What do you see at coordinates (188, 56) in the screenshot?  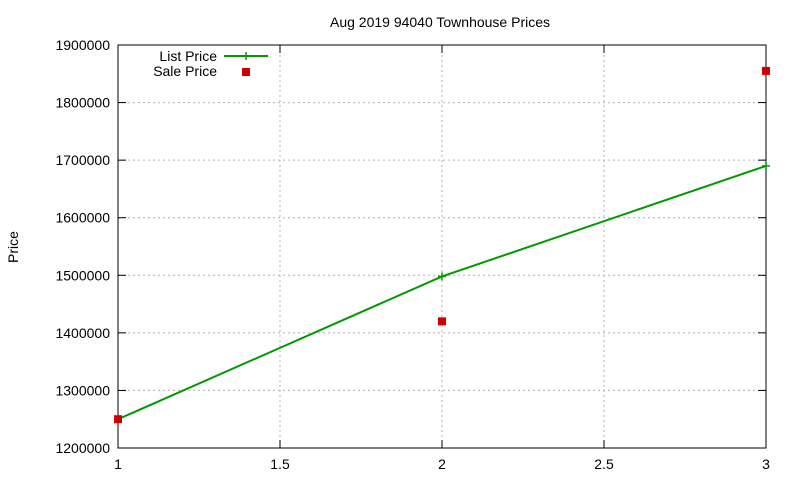 I see `legend-label: List Price` at bounding box center [188, 56].